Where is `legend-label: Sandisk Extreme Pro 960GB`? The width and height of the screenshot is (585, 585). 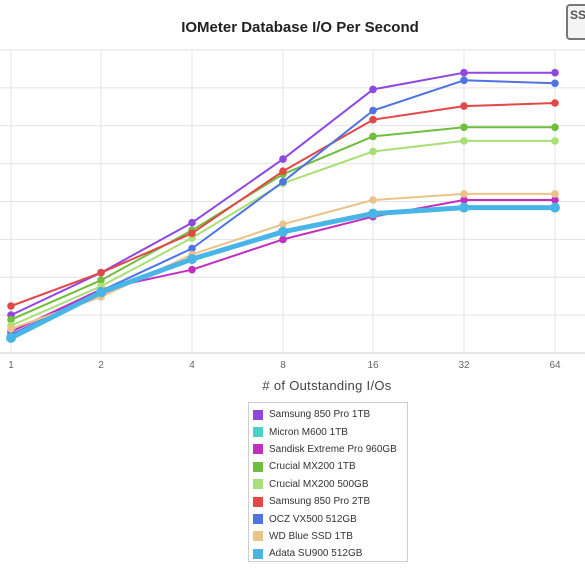
legend-label: Sandisk Extreme Pro 960GB is located at coordinates (333, 449).